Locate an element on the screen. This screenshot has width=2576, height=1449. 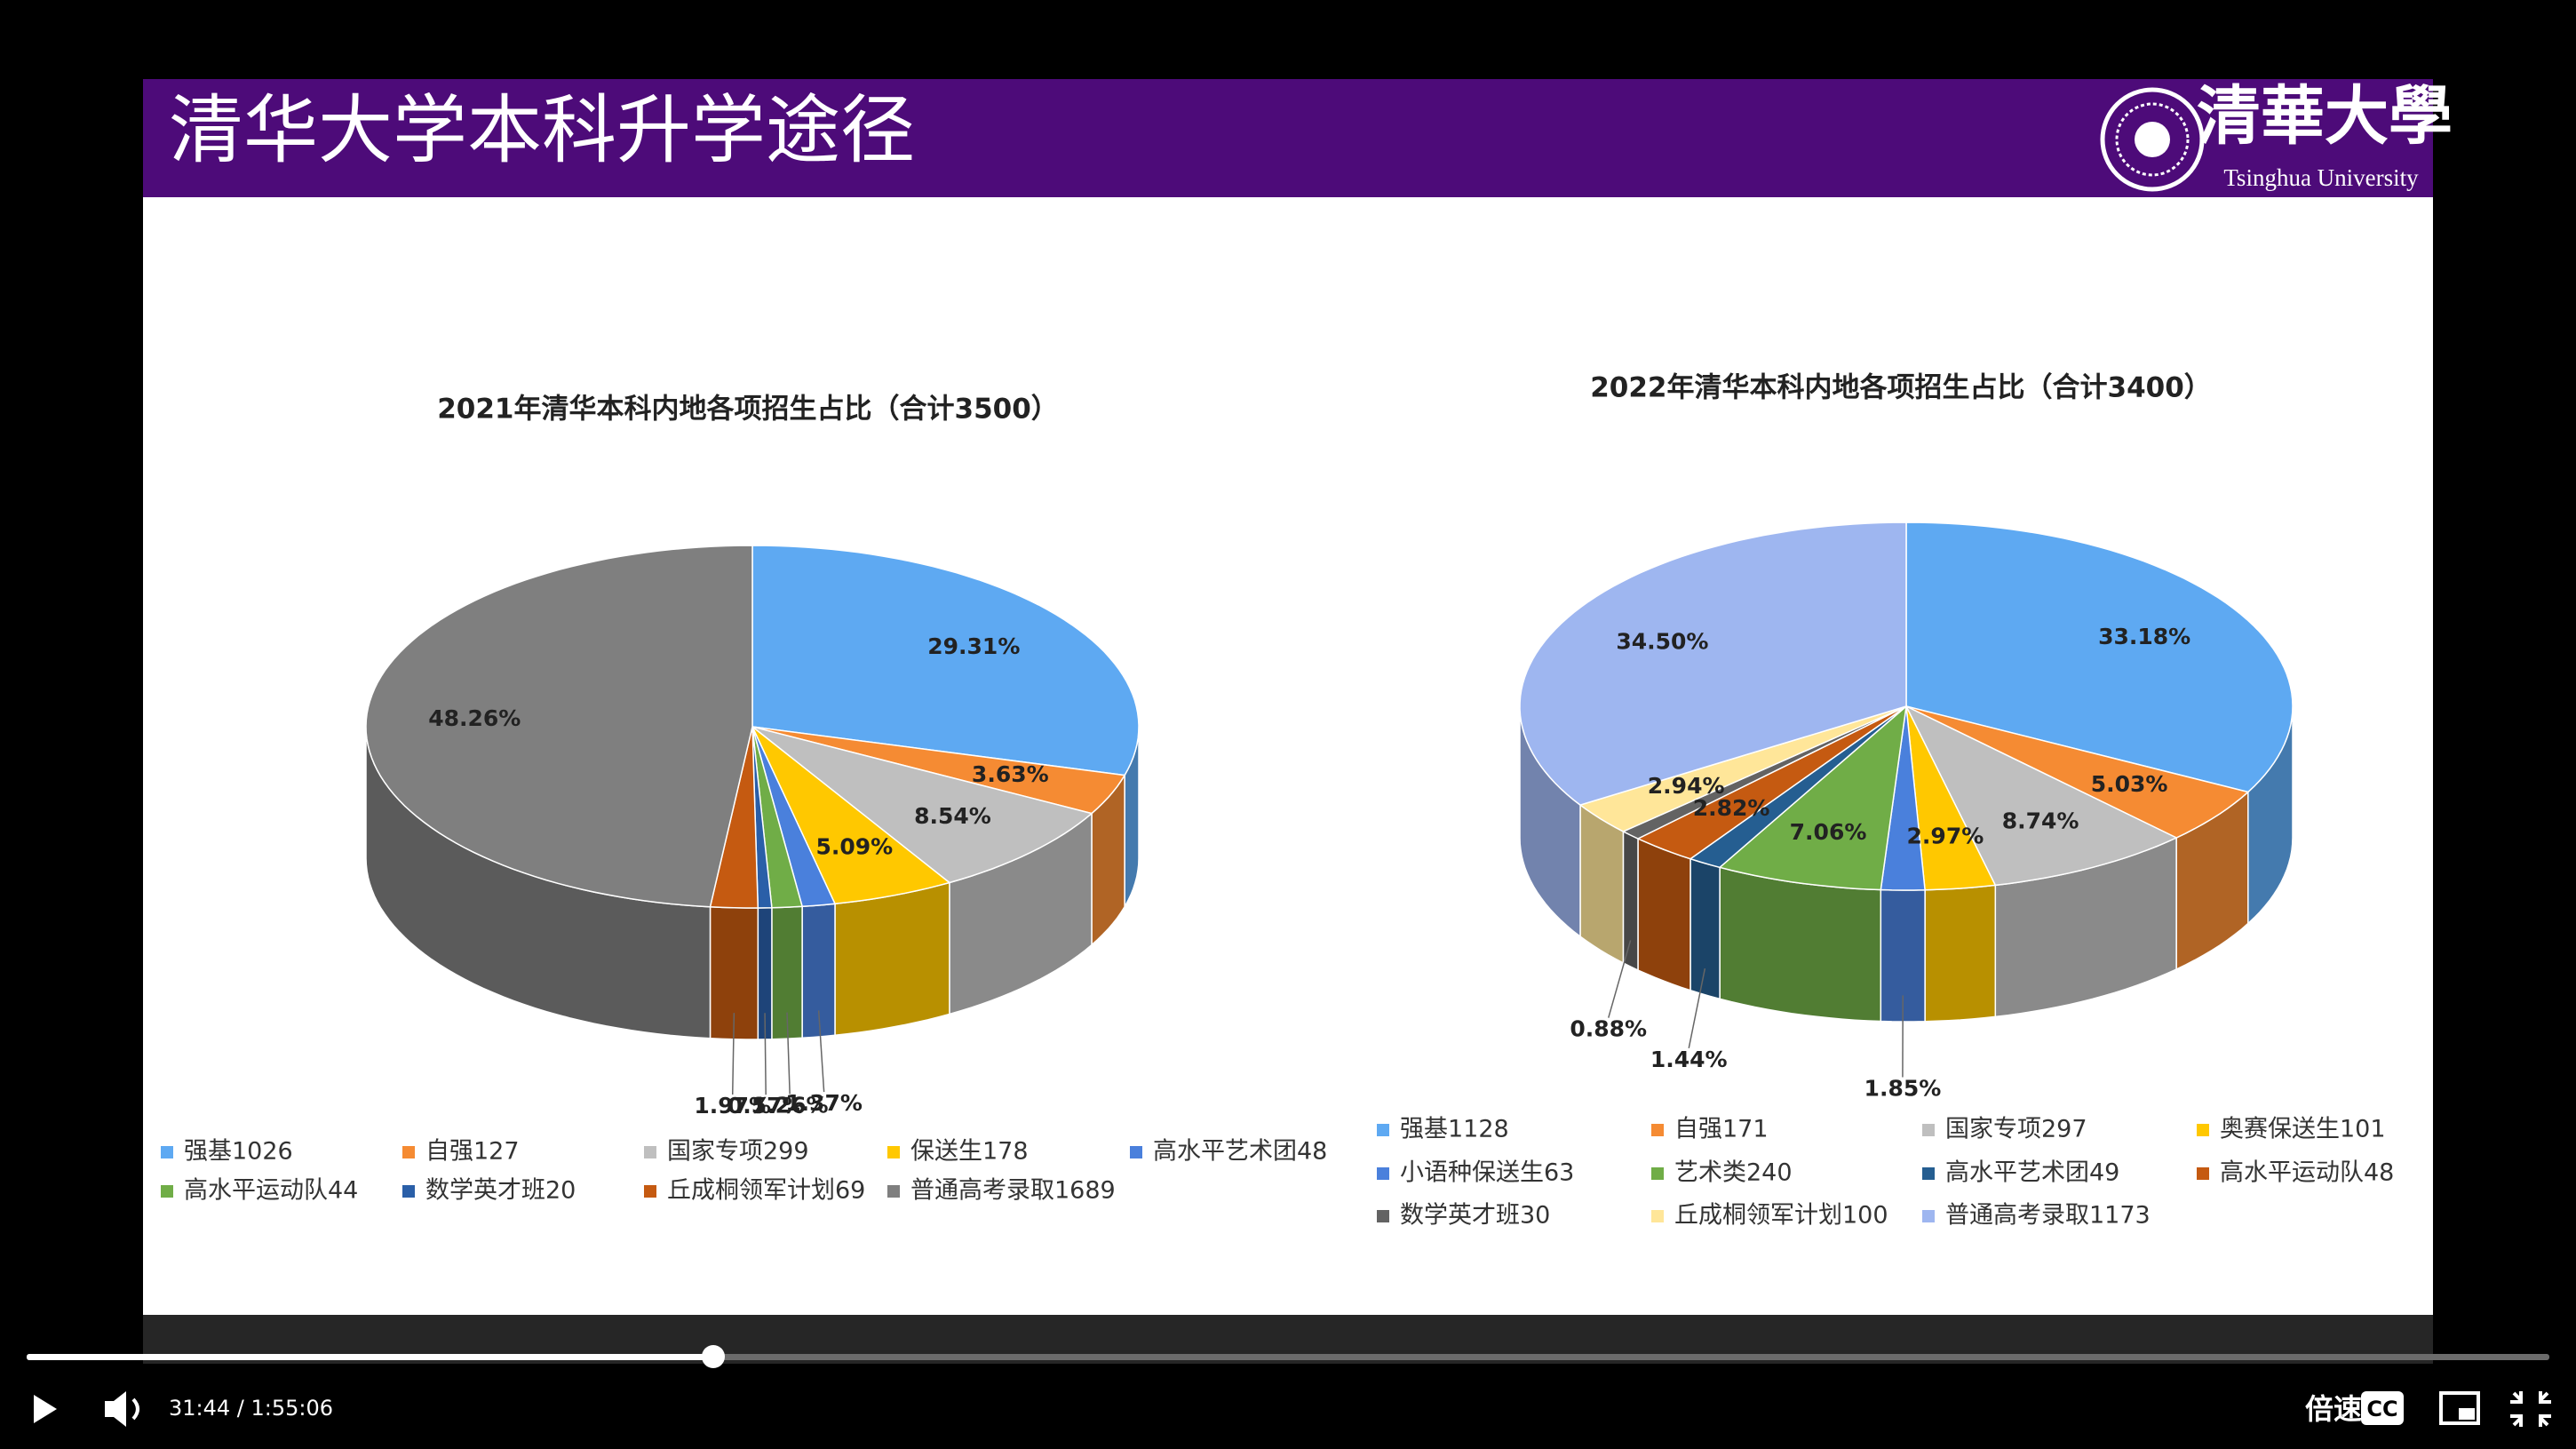
slide-header is located at coordinates (1288, 138).